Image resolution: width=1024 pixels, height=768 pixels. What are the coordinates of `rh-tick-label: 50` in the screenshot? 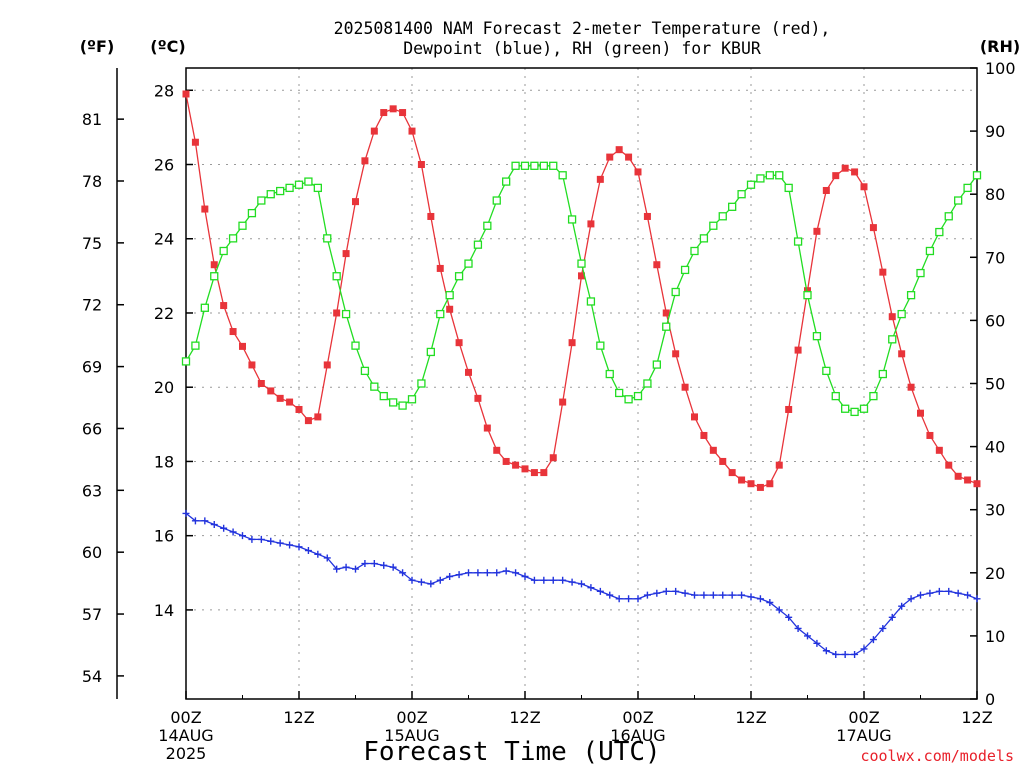 It's located at (995, 384).